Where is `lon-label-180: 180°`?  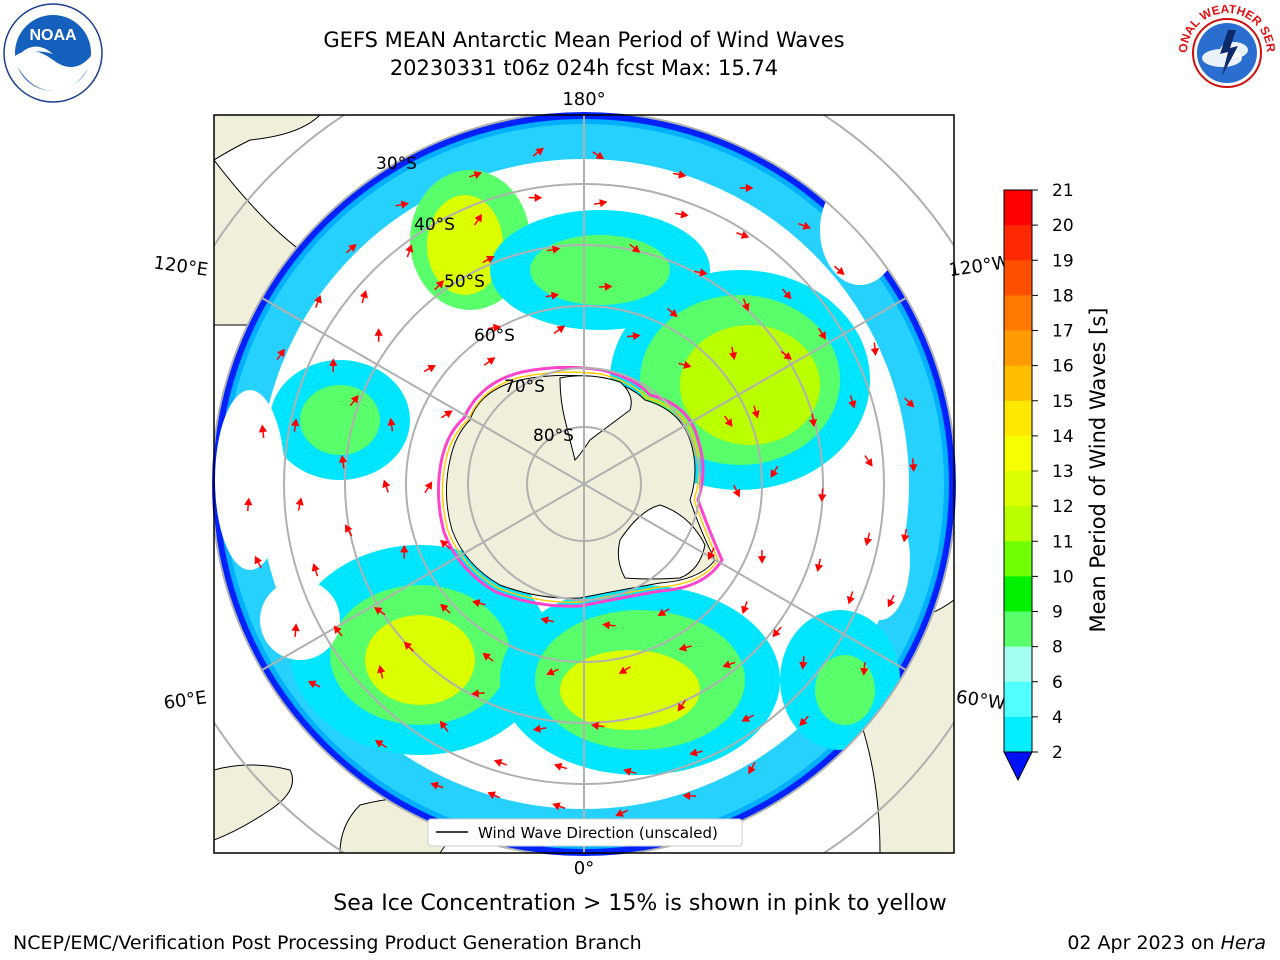
lon-label-180: 180° is located at coordinates (583, 99).